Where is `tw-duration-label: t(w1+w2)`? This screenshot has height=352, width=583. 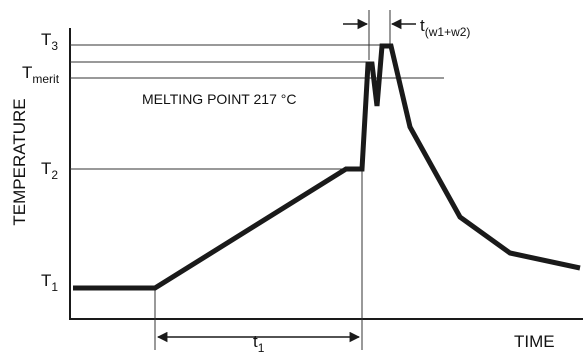
tw-duration-label: t(w1+w2) is located at coordinates (445, 27).